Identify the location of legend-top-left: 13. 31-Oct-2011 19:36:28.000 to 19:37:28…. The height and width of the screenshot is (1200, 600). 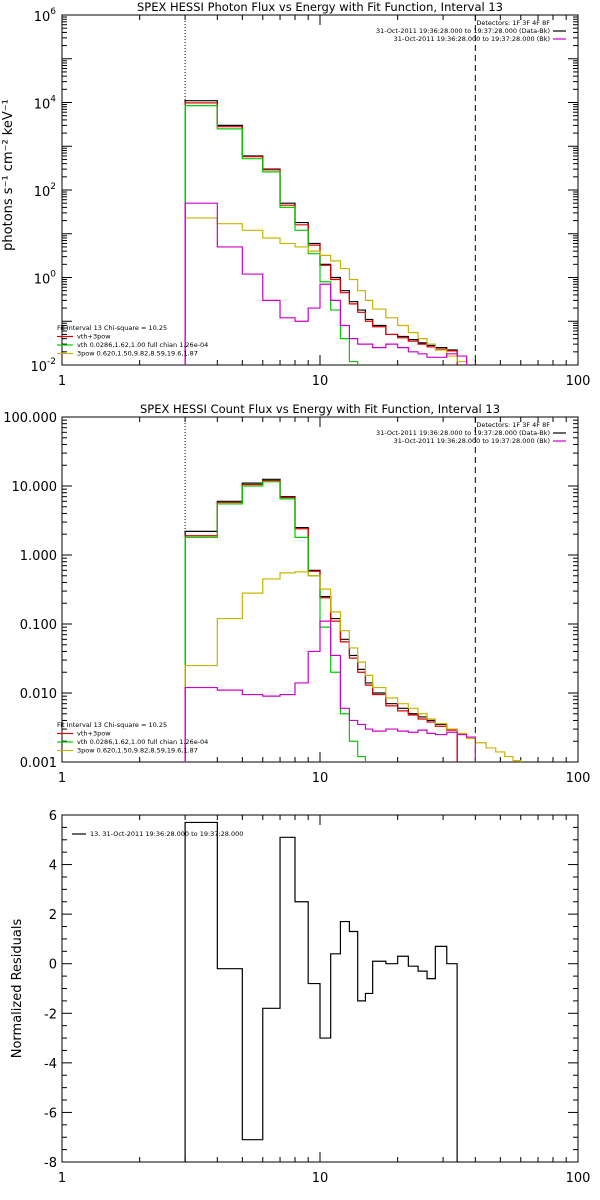
(157, 834).